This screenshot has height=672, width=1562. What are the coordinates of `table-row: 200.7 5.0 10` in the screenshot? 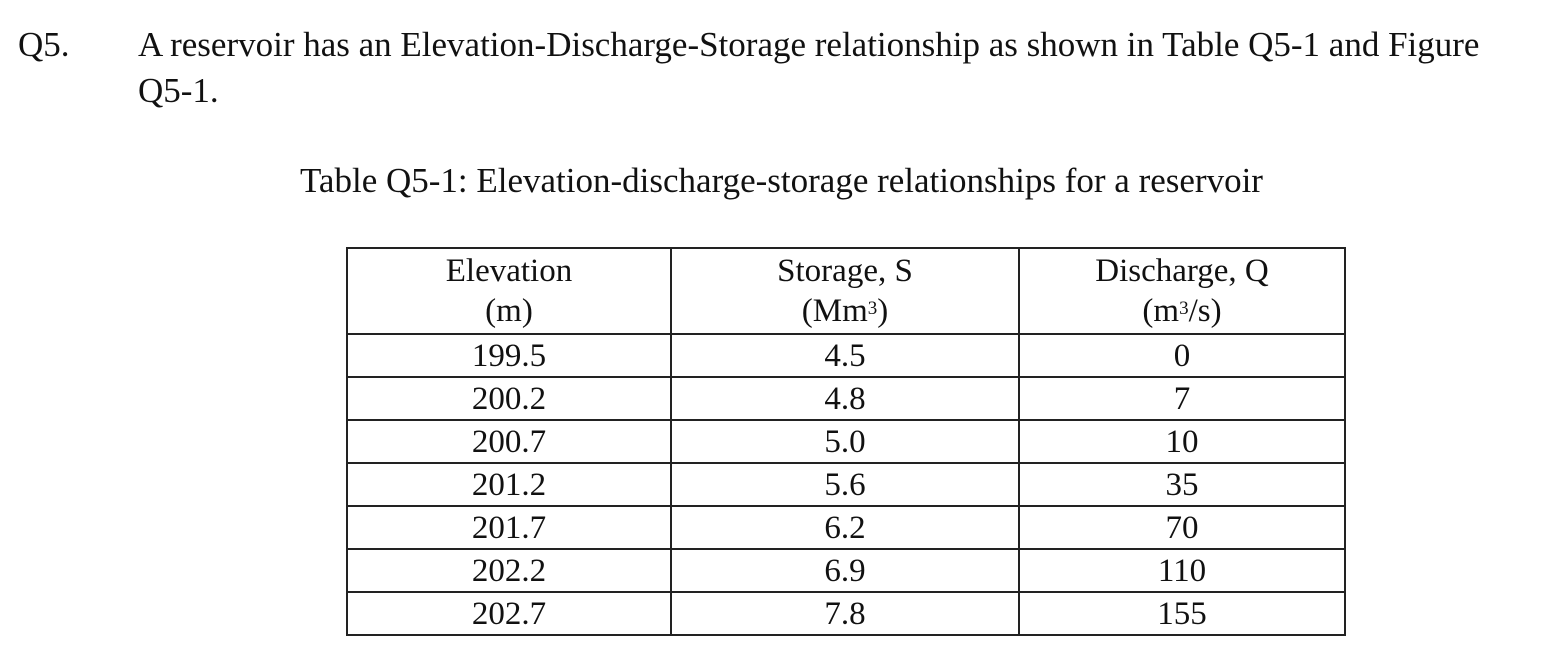 It's located at (846, 441).